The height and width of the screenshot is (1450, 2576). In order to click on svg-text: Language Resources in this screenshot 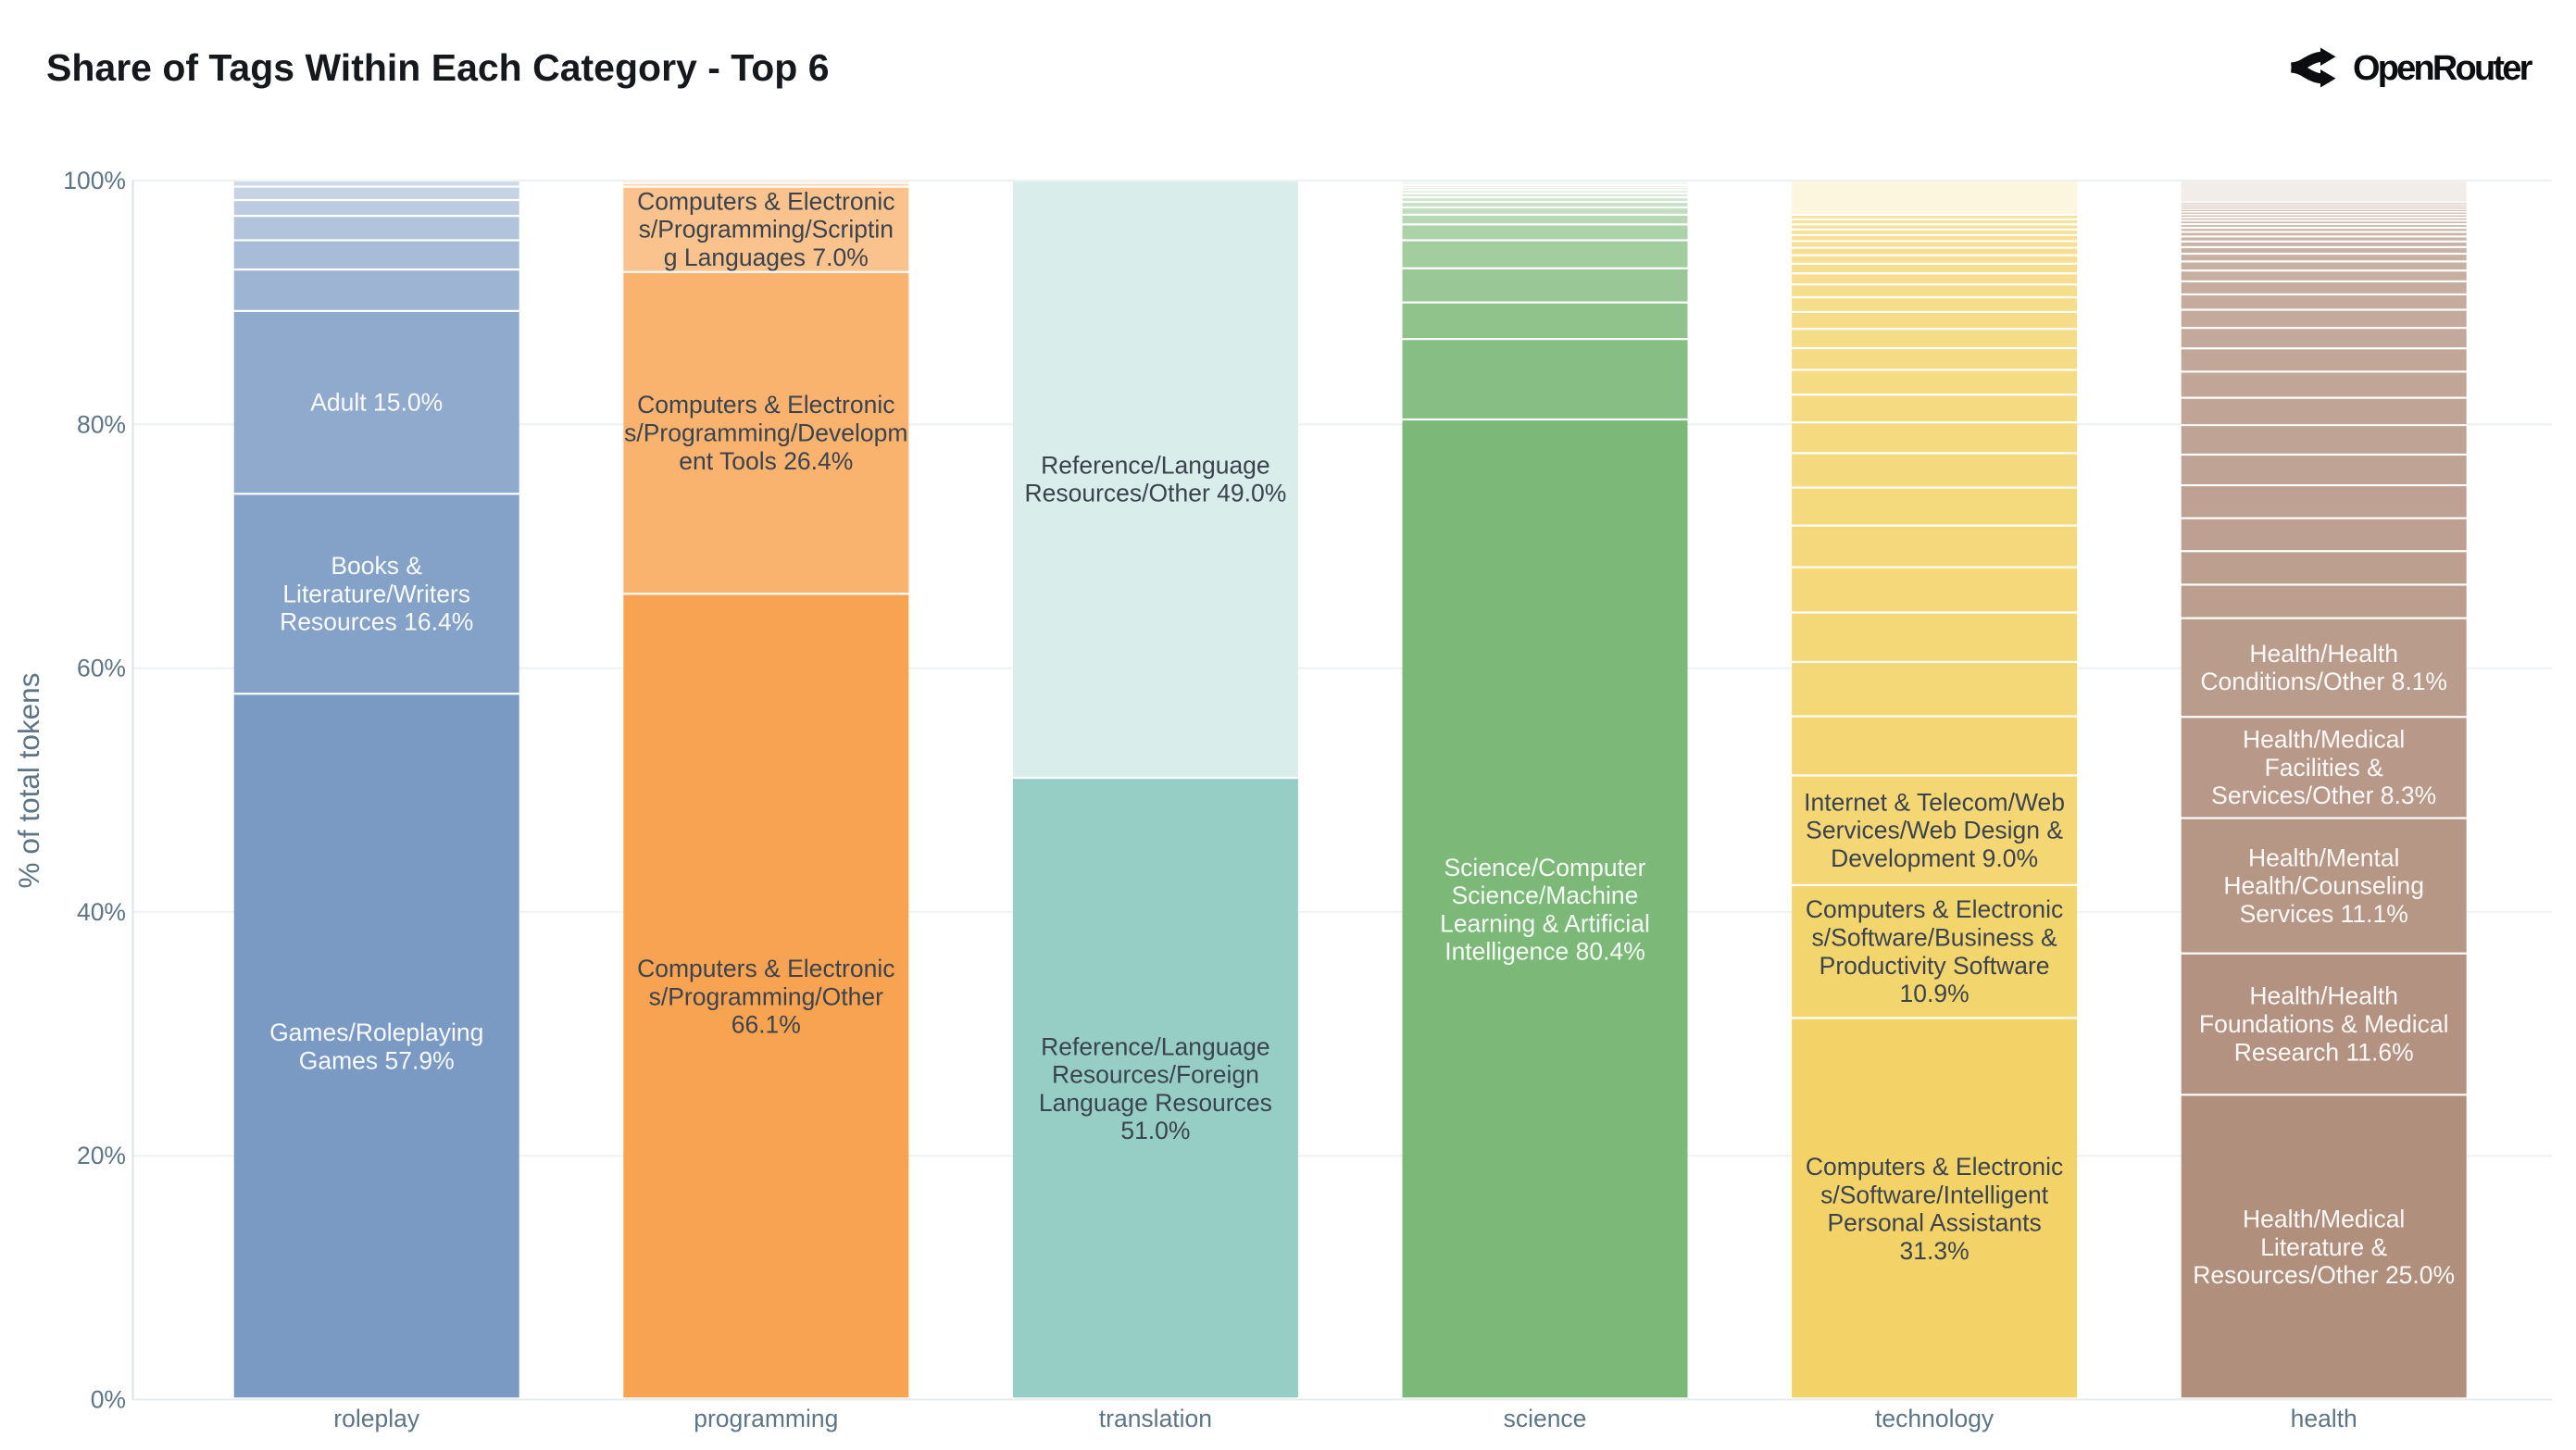, I will do `click(1155, 1103)`.